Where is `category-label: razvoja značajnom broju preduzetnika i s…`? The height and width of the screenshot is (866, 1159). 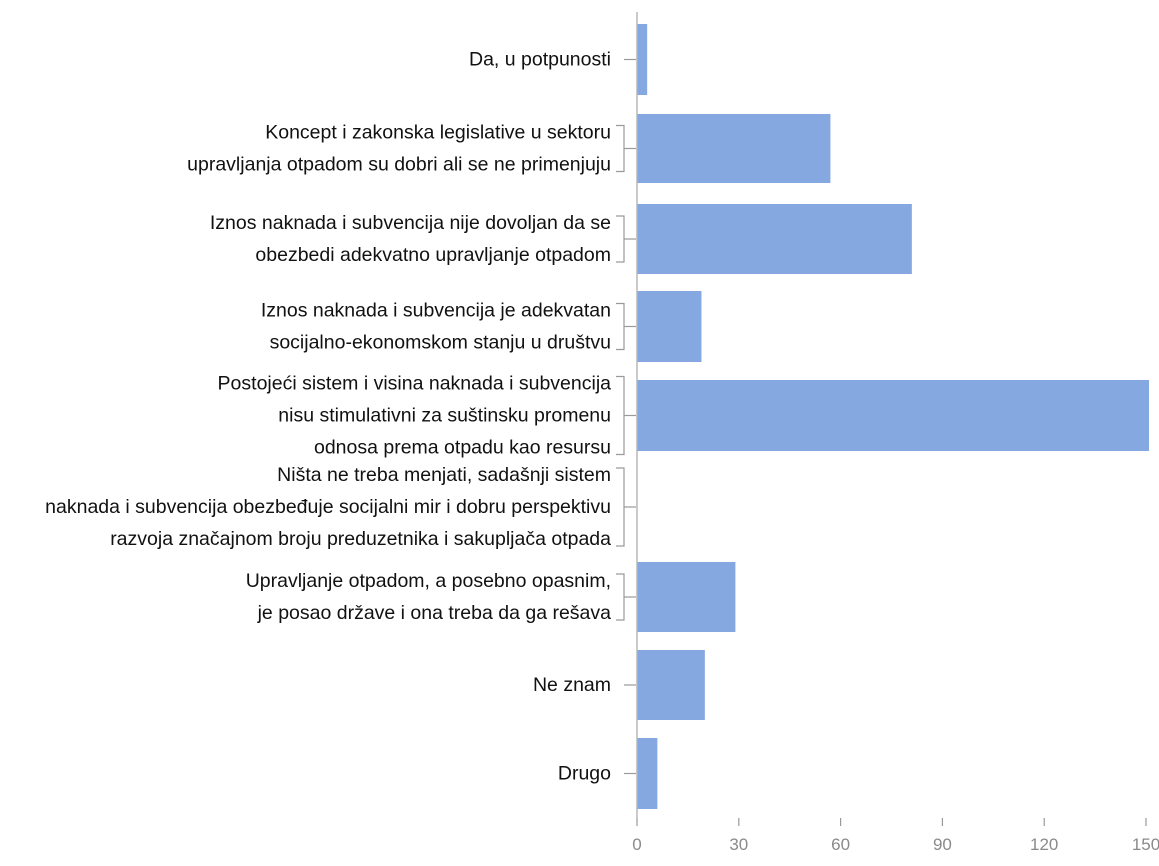 category-label: razvoja značajnom broju preduzetnika i s… is located at coordinates (360, 539).